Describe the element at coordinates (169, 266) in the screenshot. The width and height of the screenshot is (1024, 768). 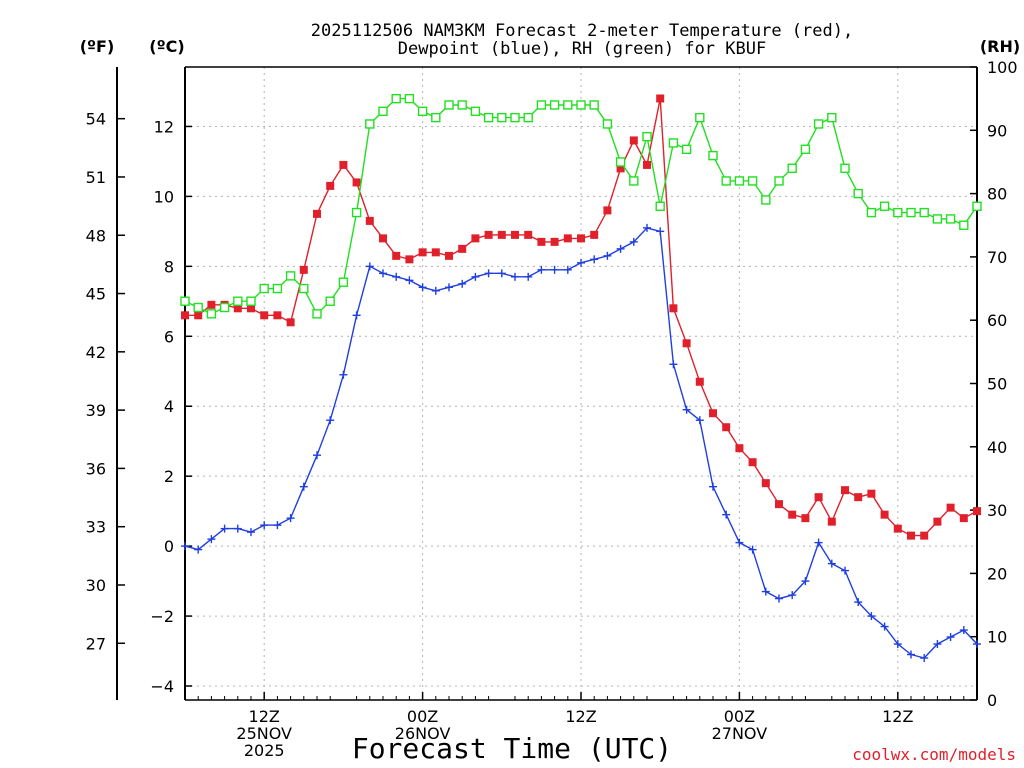
I see `celsius-tick-label: 8` at that location.